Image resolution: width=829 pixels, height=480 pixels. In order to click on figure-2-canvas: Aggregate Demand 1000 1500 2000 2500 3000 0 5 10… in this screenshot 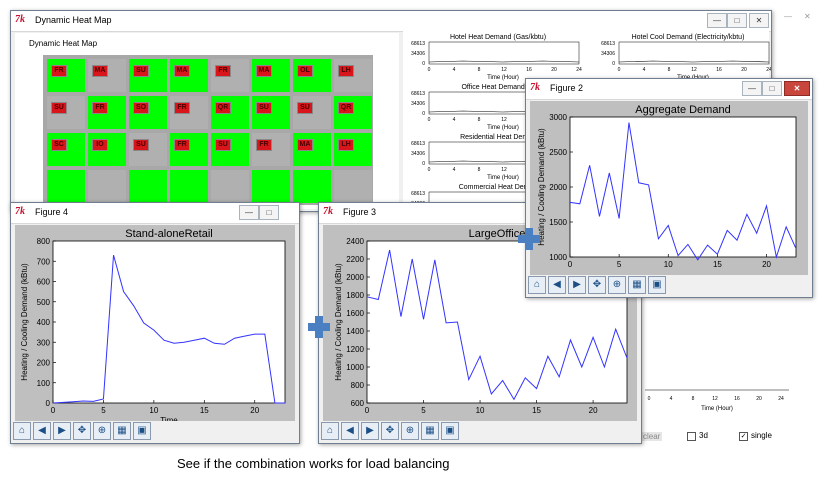, I will do `click(669, 188)`.